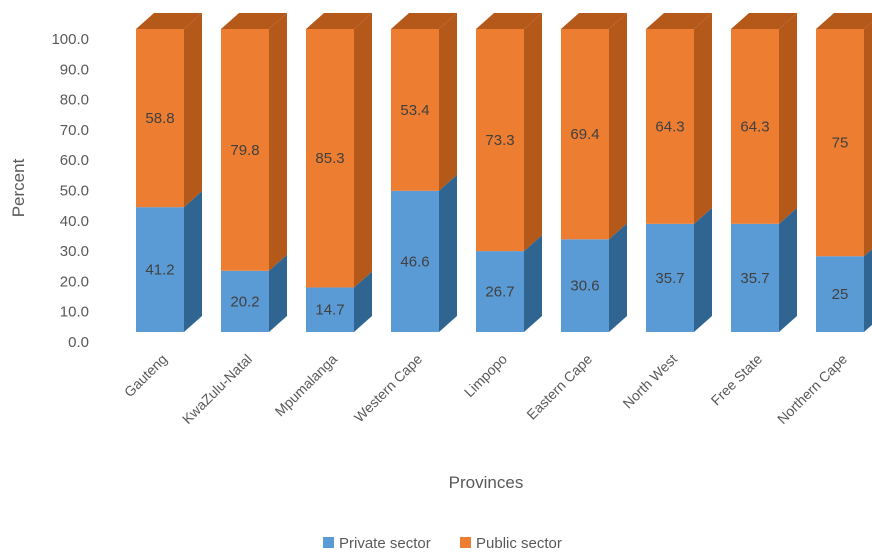  What do you see at coordinates (18, 187) in the screenshot?
I see `y-axis-title: Percent` at bounding box center [18, 187].